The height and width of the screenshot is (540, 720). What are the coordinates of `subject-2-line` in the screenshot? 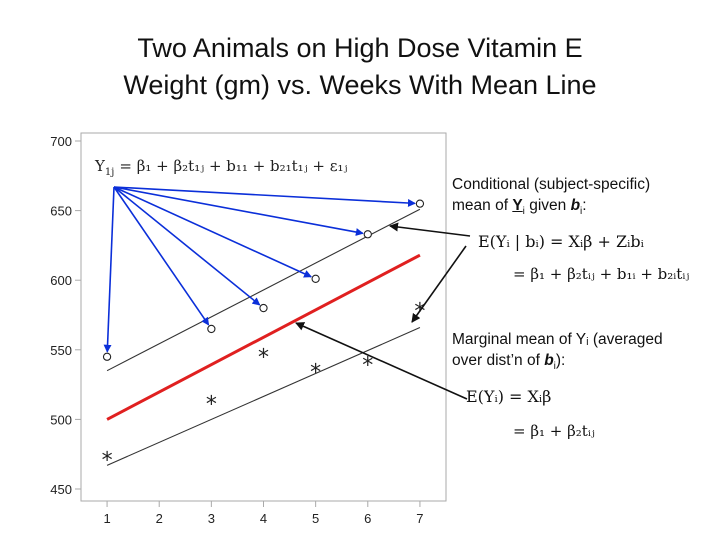 It's located at (263, 396).